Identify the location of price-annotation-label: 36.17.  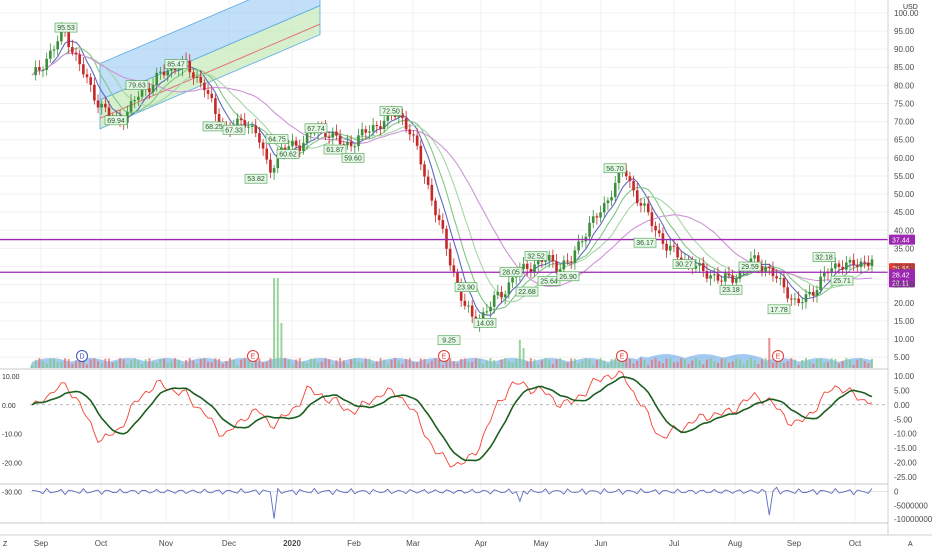
(645, 243).